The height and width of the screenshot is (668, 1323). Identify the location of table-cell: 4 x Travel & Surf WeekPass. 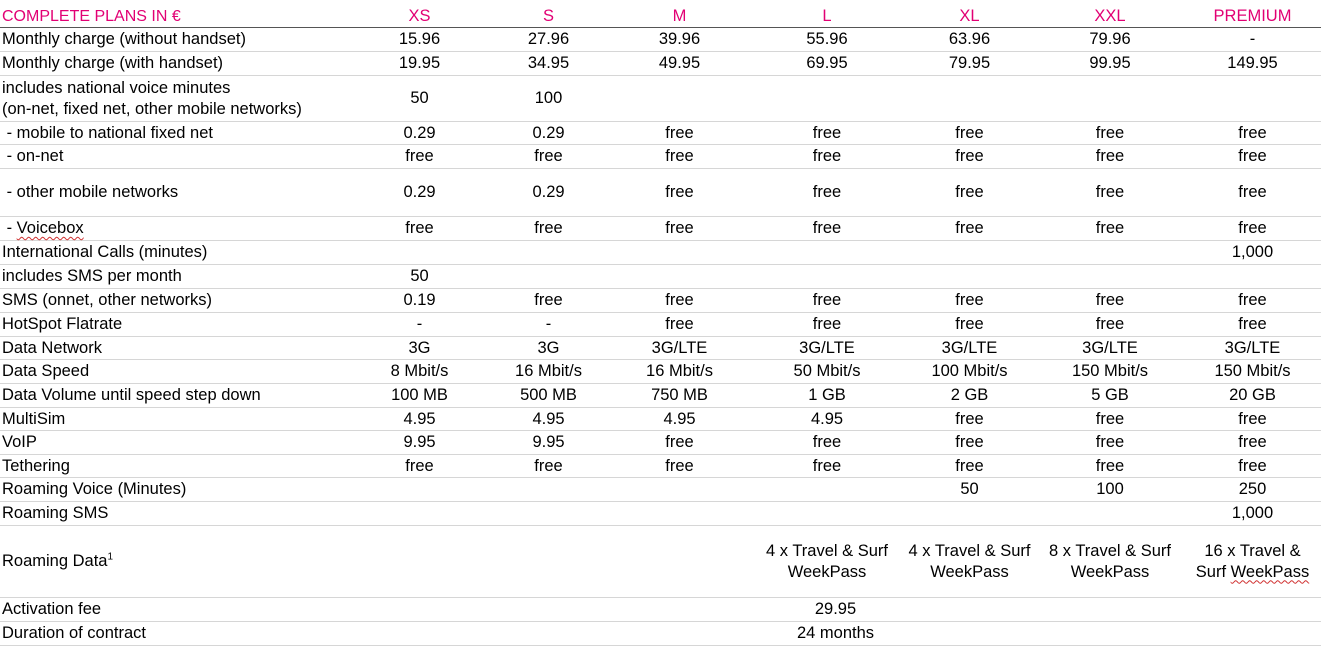
(969, 561).